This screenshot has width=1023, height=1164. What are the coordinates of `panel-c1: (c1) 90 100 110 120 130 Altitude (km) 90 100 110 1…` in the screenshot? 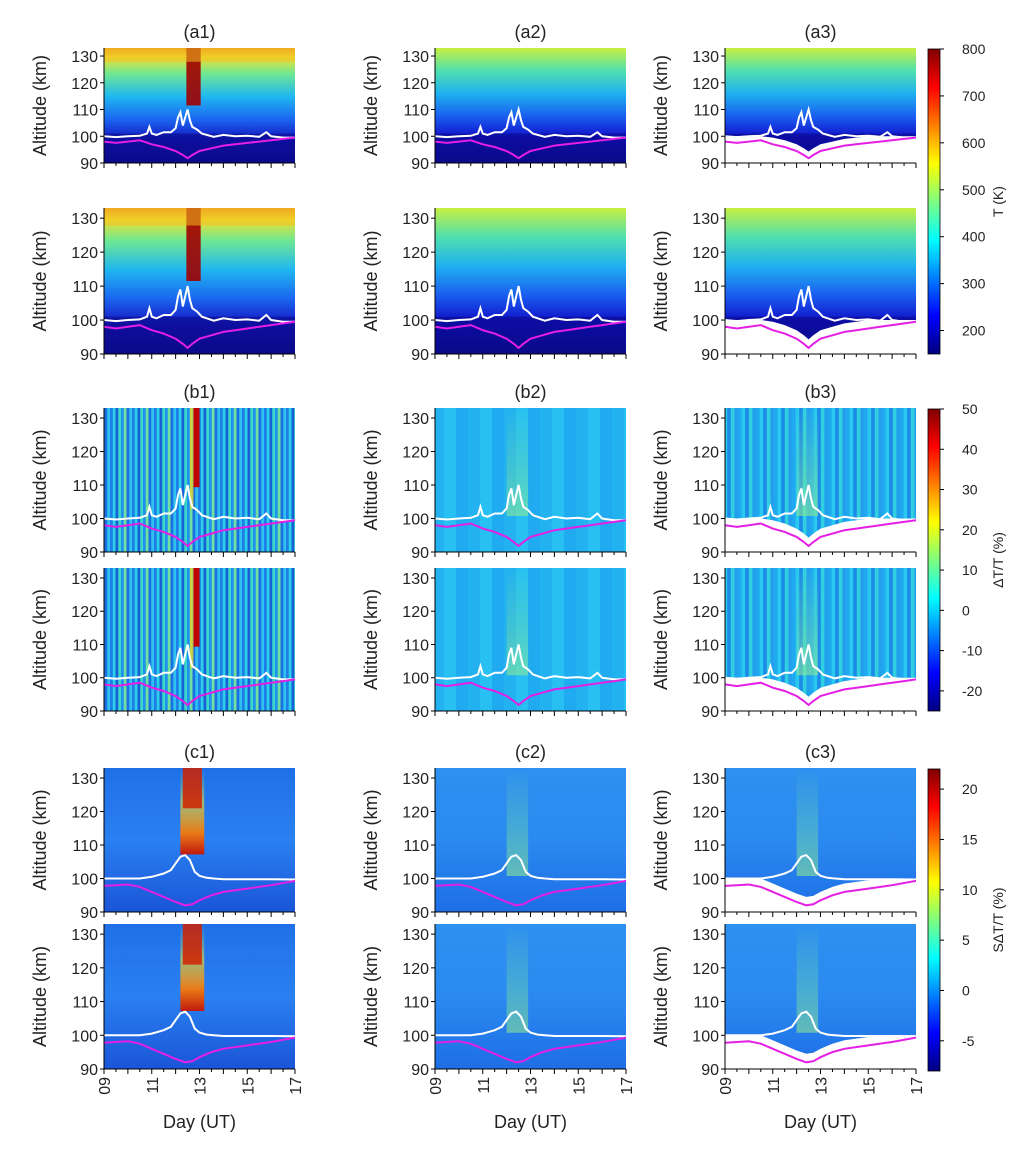 It's located at (163, 910).